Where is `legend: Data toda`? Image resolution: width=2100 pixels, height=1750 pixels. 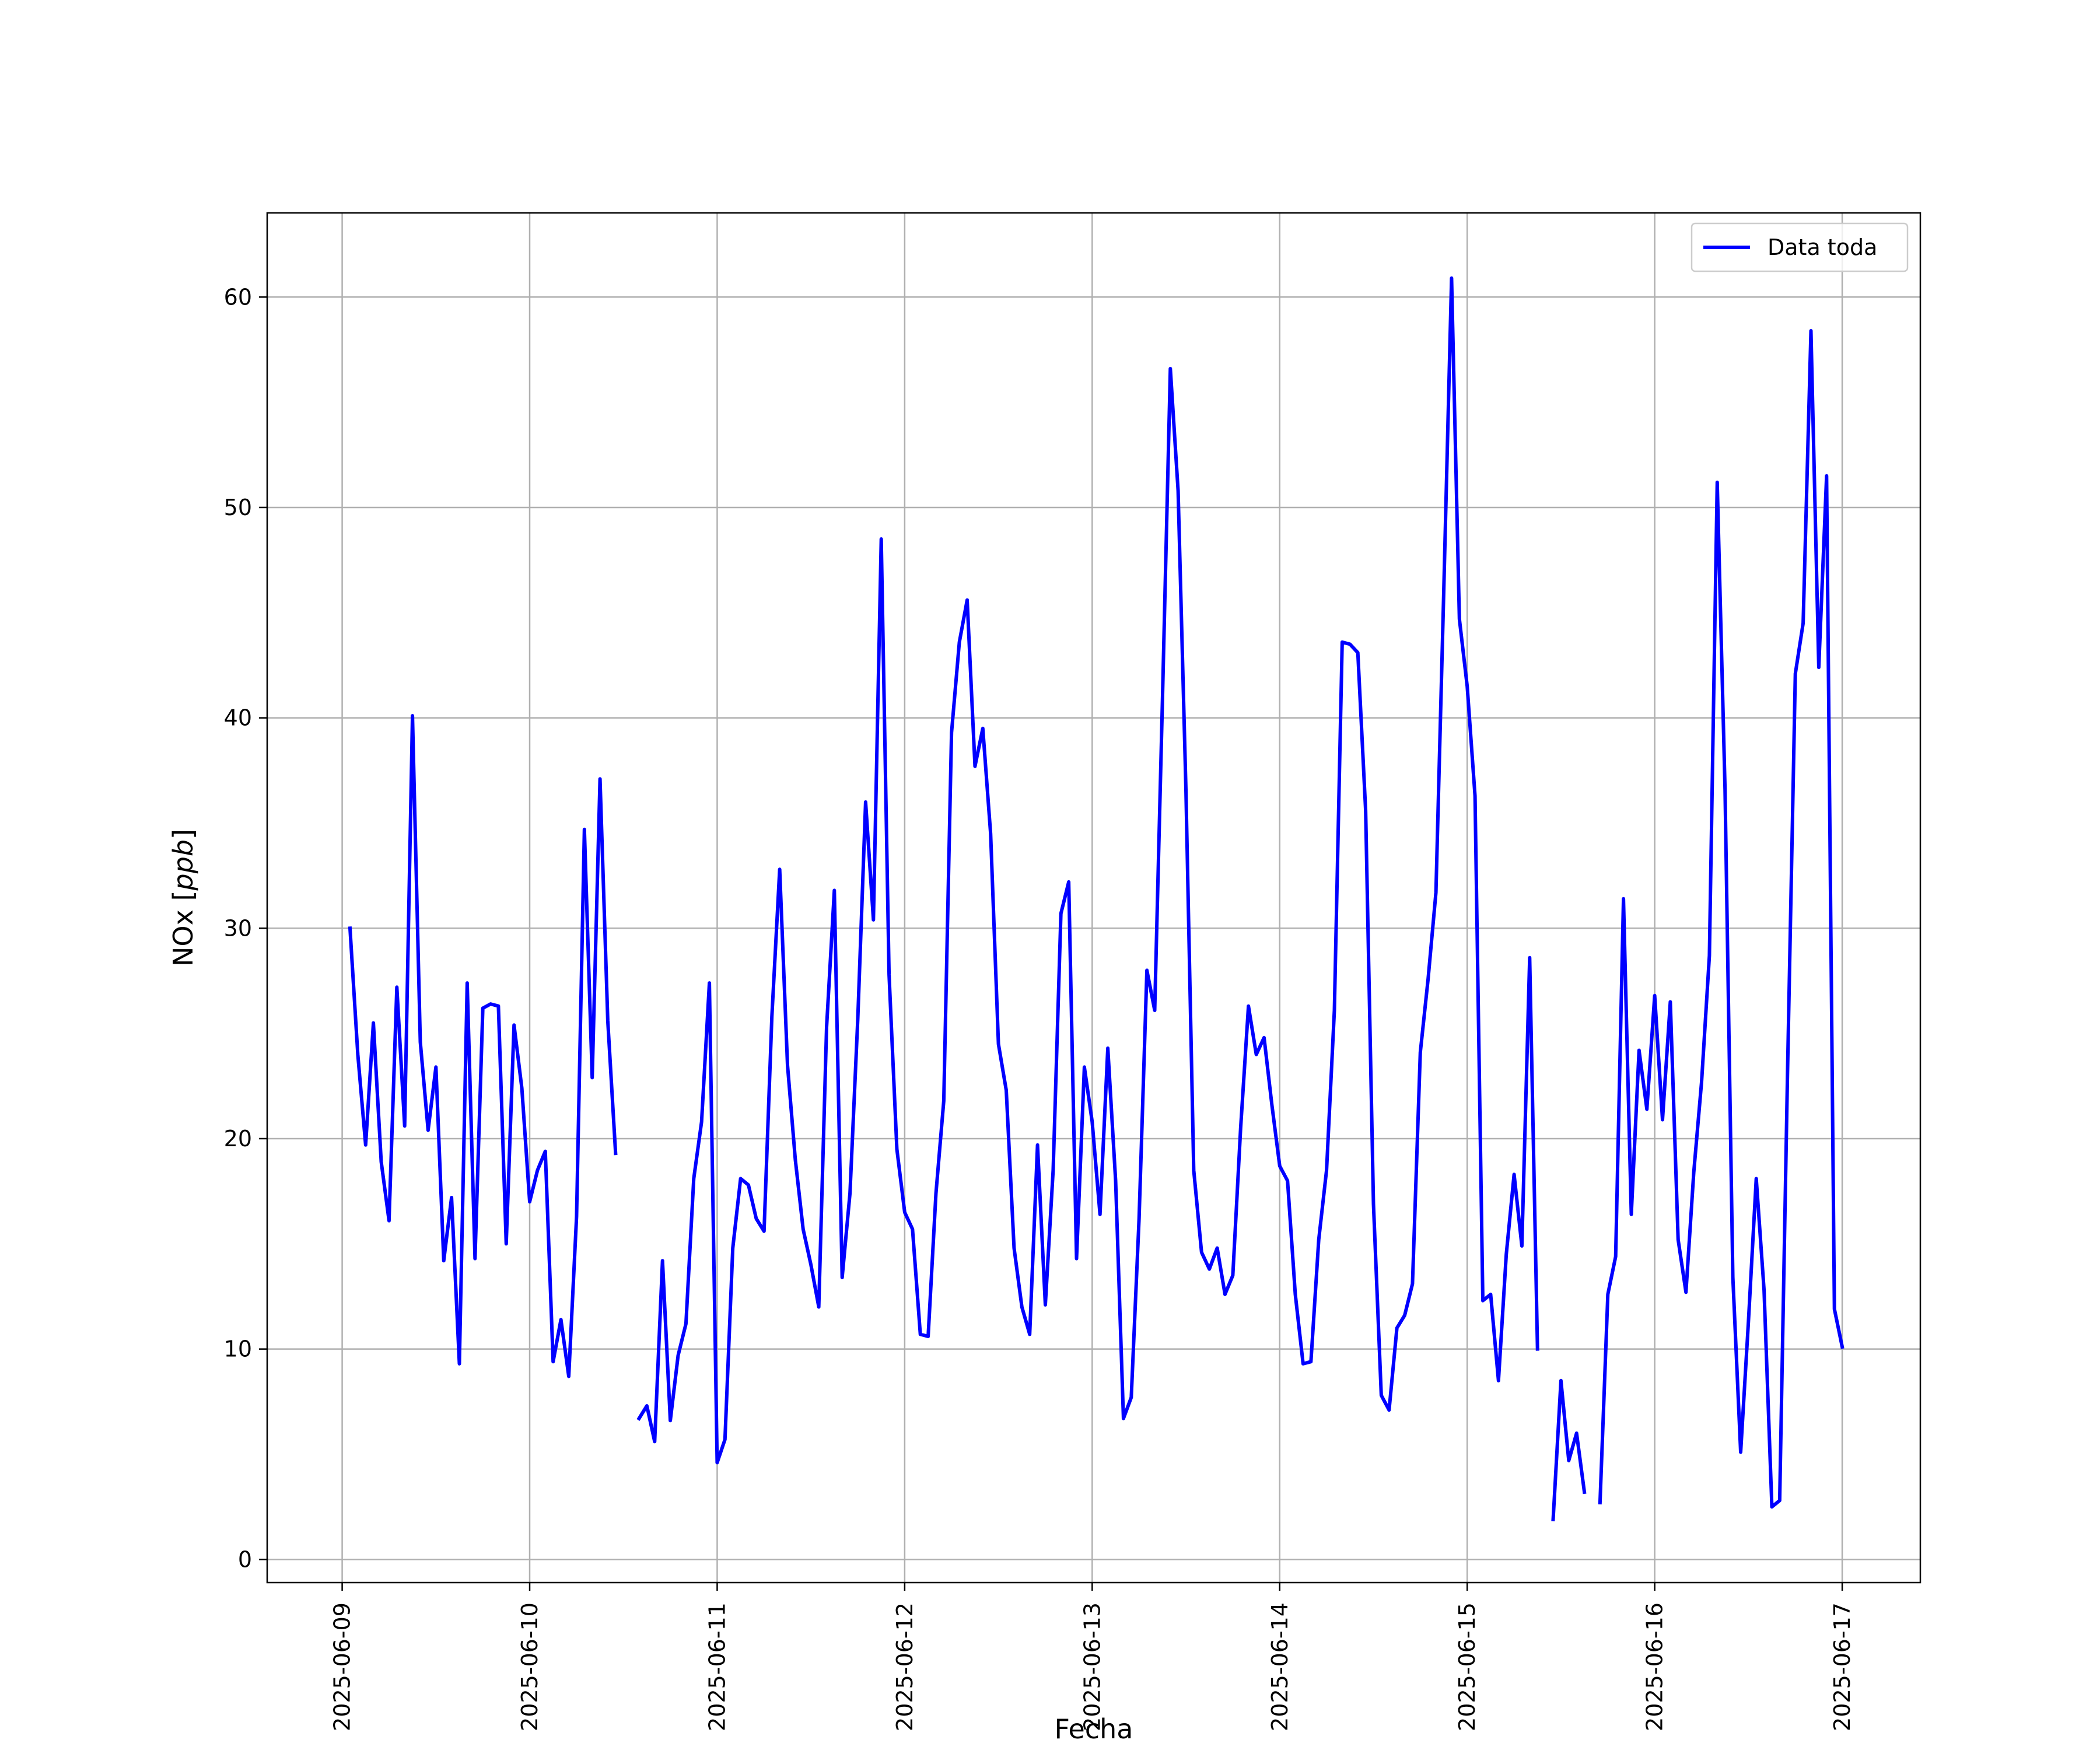 legend: Data toda is located at coordinates (1799, 247).